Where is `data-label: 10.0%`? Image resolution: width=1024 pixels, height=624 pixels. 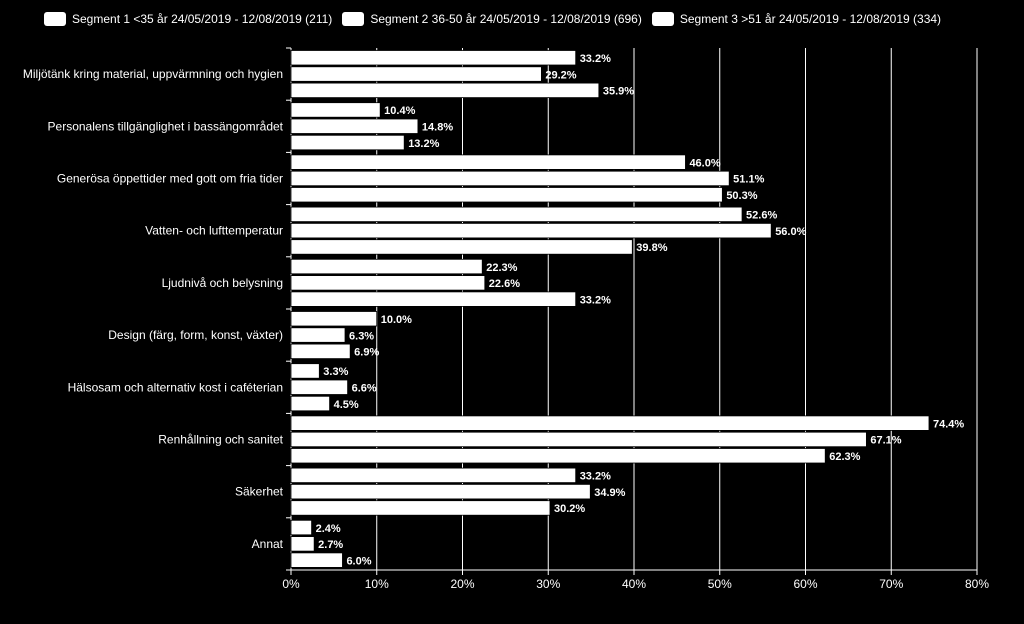
data-label: 10.0% is located at coordinates (396, 320).